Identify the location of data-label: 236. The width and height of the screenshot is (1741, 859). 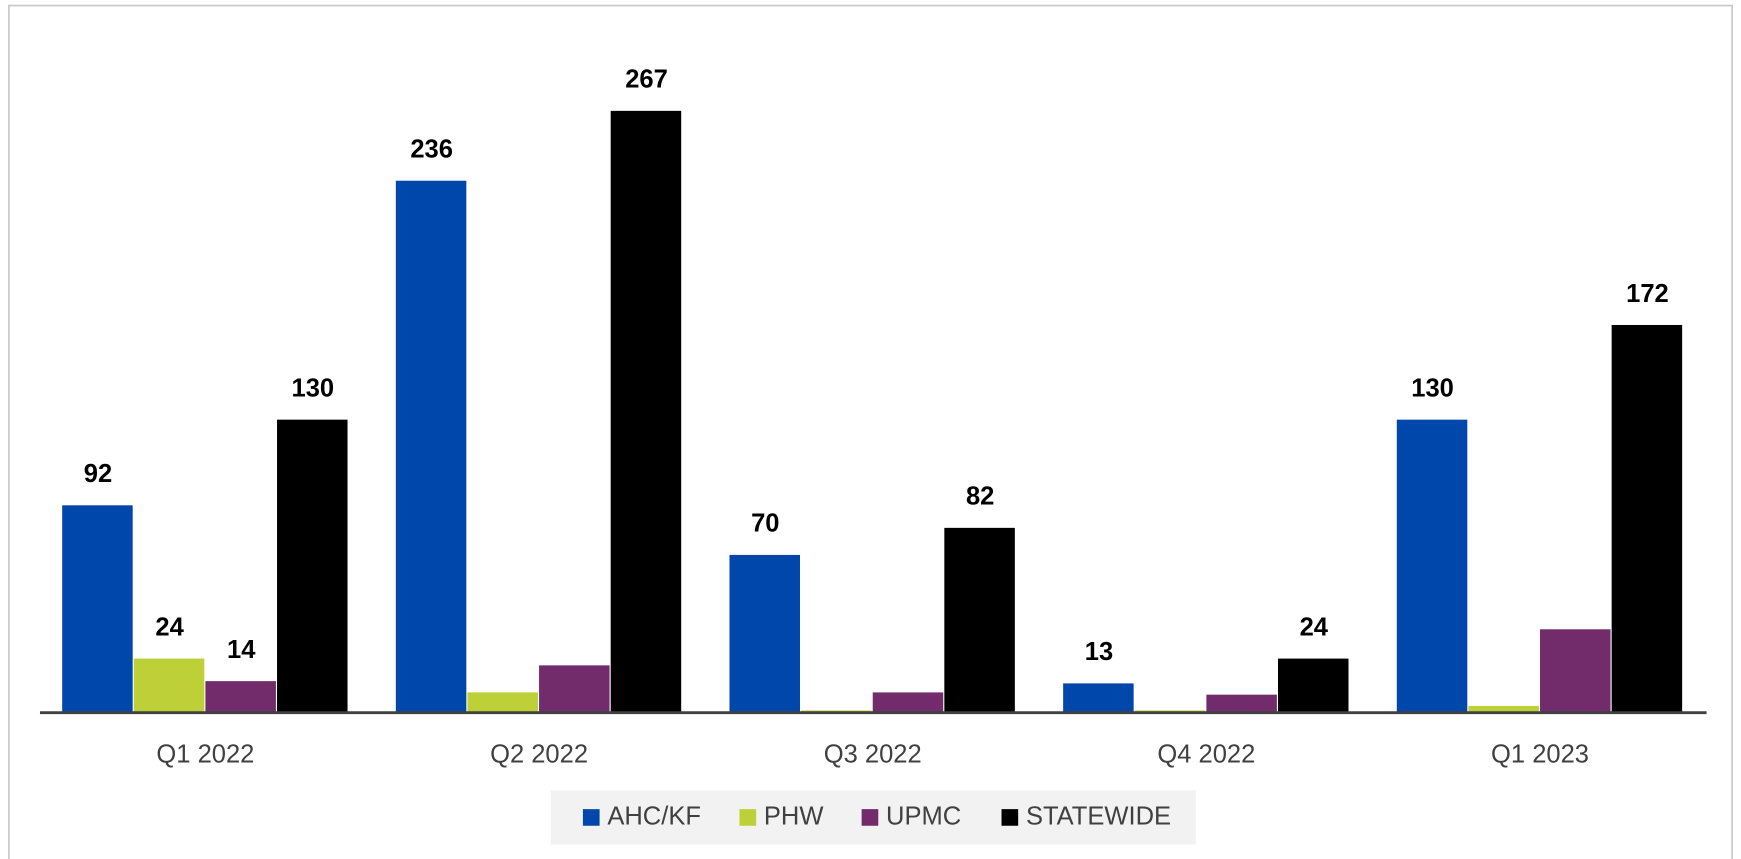
(431, 150).